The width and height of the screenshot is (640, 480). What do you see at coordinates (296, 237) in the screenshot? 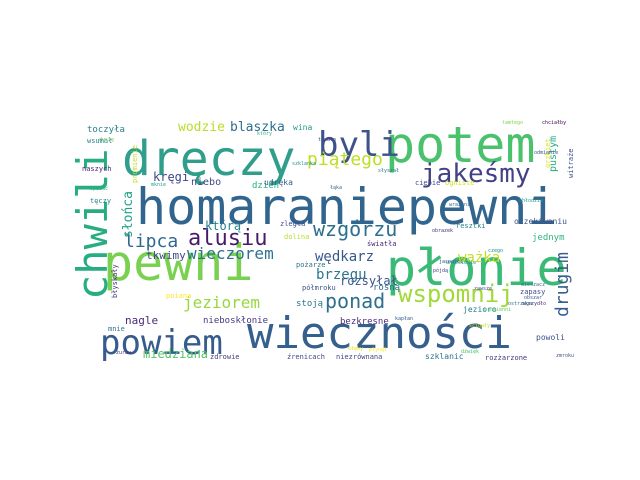
I see `cloud-word: dolina` at bounding box center [296, 237].